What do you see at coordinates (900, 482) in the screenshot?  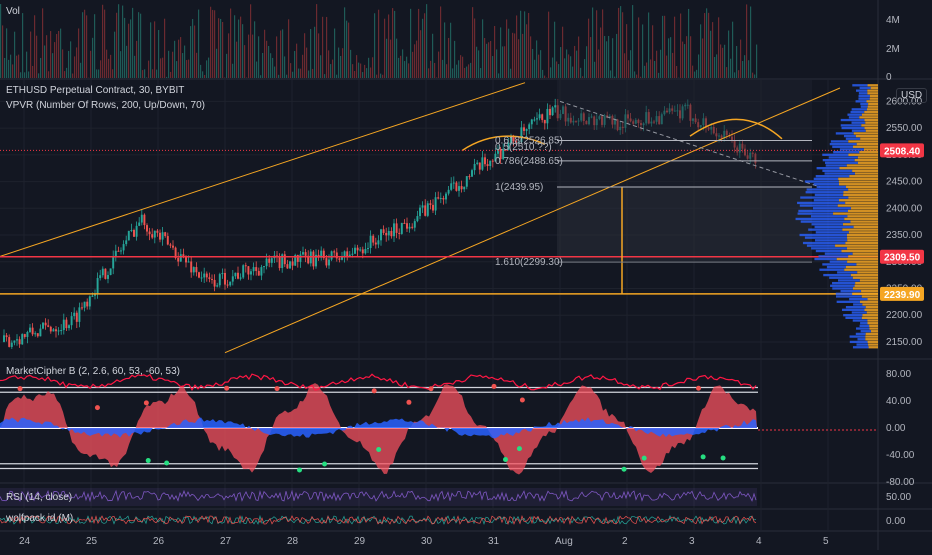 I see `mcb-tick-4: -80.00` at bounding box center [900, 482].